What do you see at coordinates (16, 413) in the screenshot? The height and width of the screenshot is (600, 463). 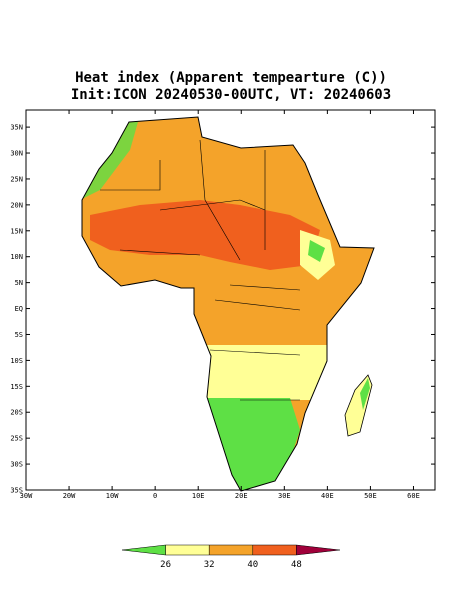 I see `y-tick-label: 20S` at bounding box center [16, 413].